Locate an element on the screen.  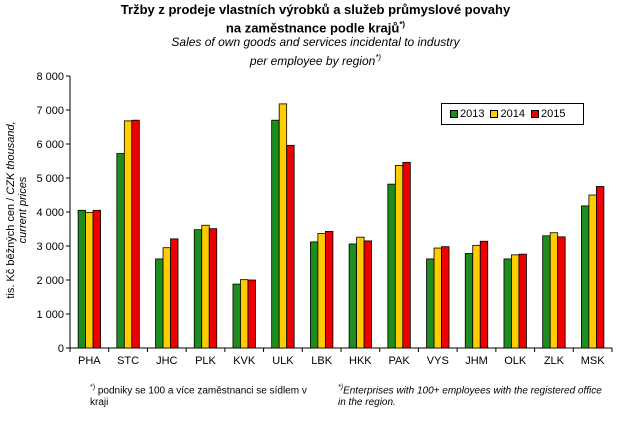
bar-2015-hkk is located at coordinates (368, 294).